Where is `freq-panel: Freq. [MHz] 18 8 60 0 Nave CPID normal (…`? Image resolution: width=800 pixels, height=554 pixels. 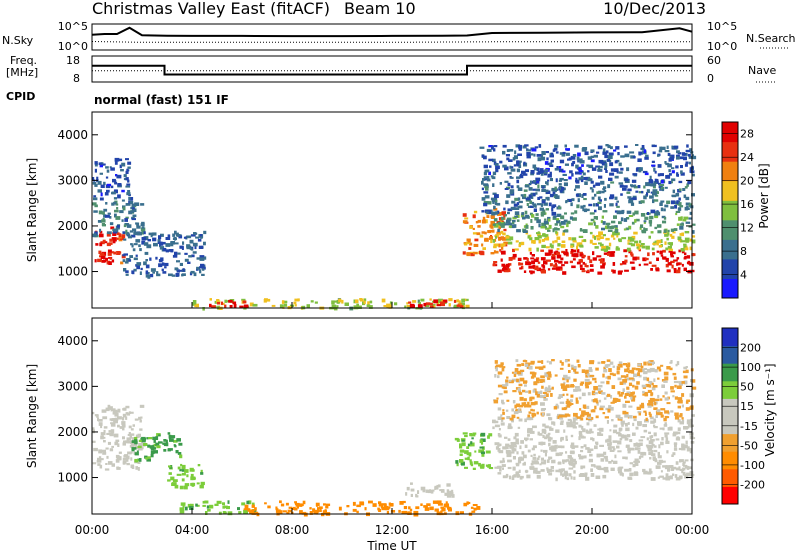 freq-panel: Freq. [MHz] 18 8 60 0 Nave CPID normal (… is located at coordinates (391, 80).